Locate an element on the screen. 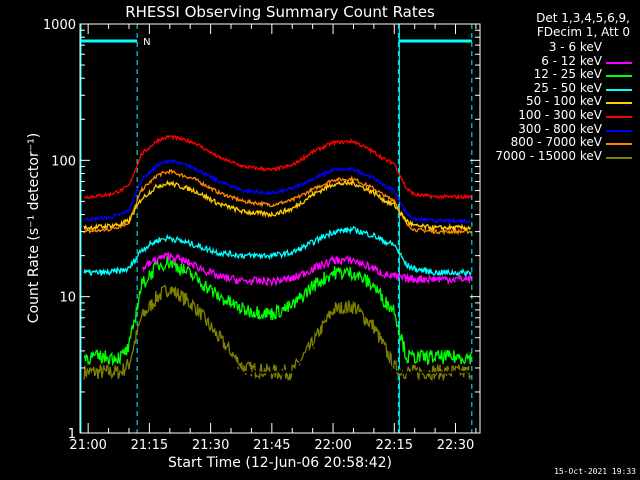  legend-label: 6 - 12 keV is located at coordinates (571, 60).